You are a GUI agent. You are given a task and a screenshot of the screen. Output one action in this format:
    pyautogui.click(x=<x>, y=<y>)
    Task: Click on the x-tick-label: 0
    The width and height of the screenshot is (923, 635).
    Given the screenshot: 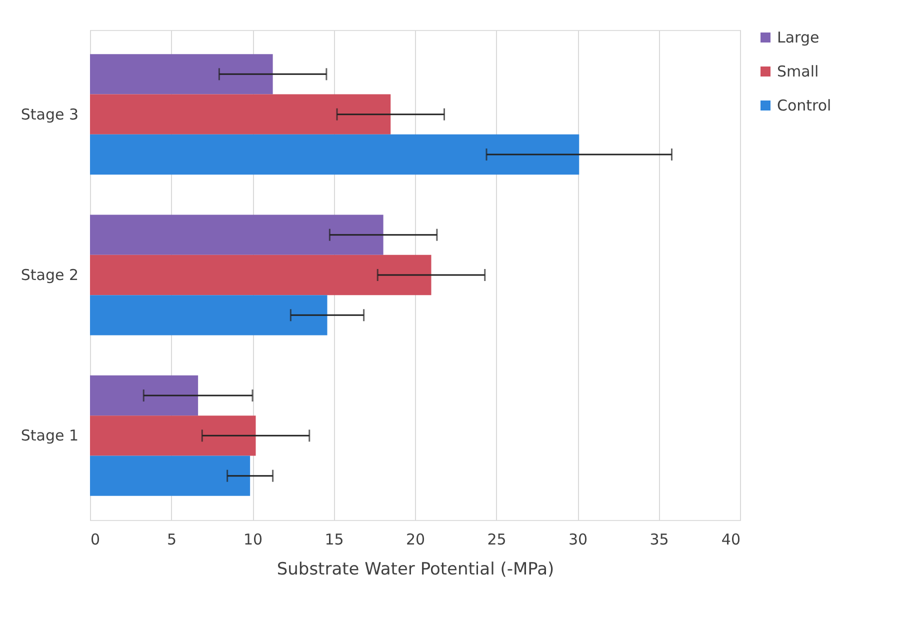 What is the action you would take?
    pyautogui.click(x=95, y=539)
    